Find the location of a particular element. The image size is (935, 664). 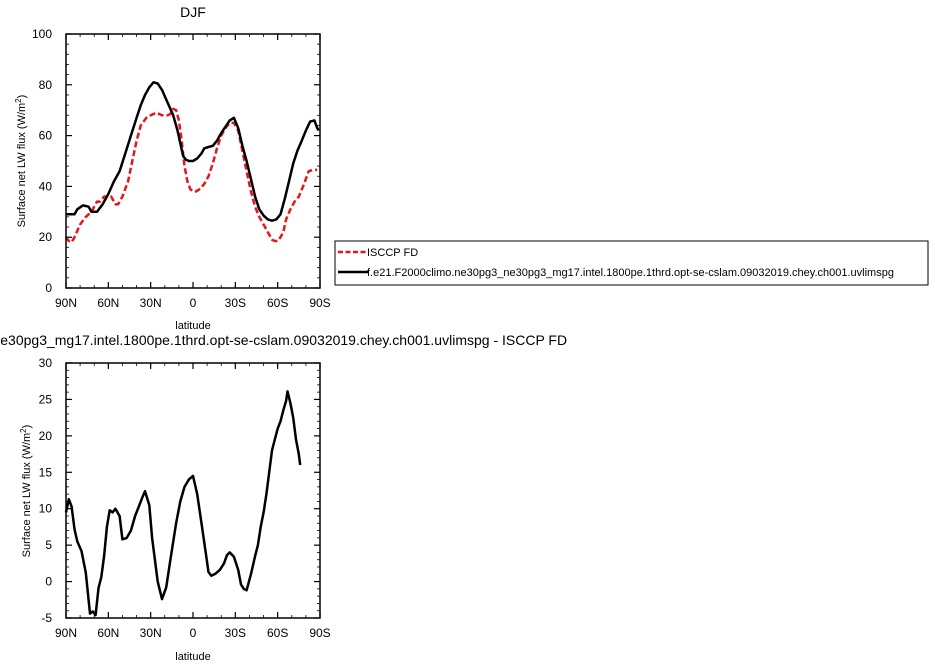

legend-box is located at coordinates (631, 263).